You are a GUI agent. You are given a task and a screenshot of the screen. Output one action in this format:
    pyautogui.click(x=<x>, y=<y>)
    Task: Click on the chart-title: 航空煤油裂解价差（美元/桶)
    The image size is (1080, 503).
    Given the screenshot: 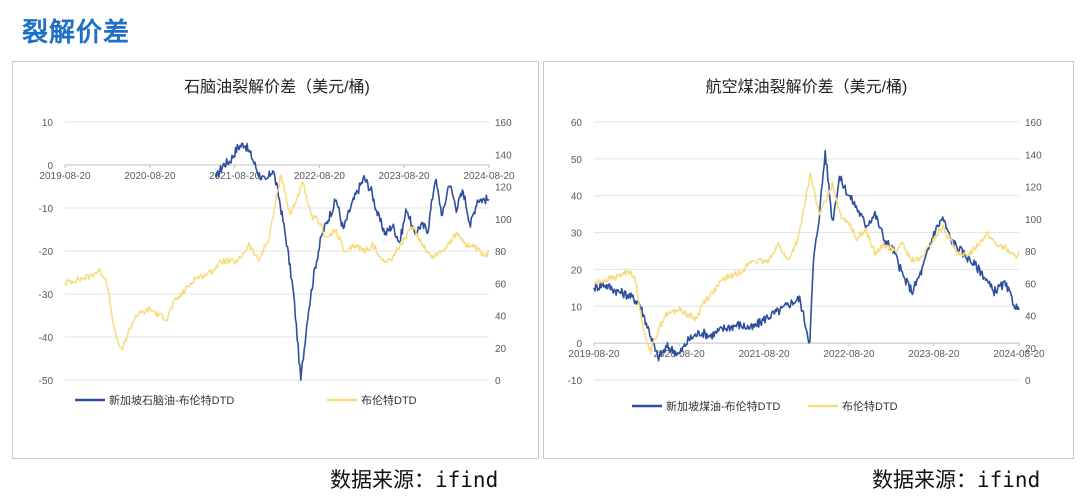 What is the action you would take?
    pyautogui.click(x=807, y=87)
    